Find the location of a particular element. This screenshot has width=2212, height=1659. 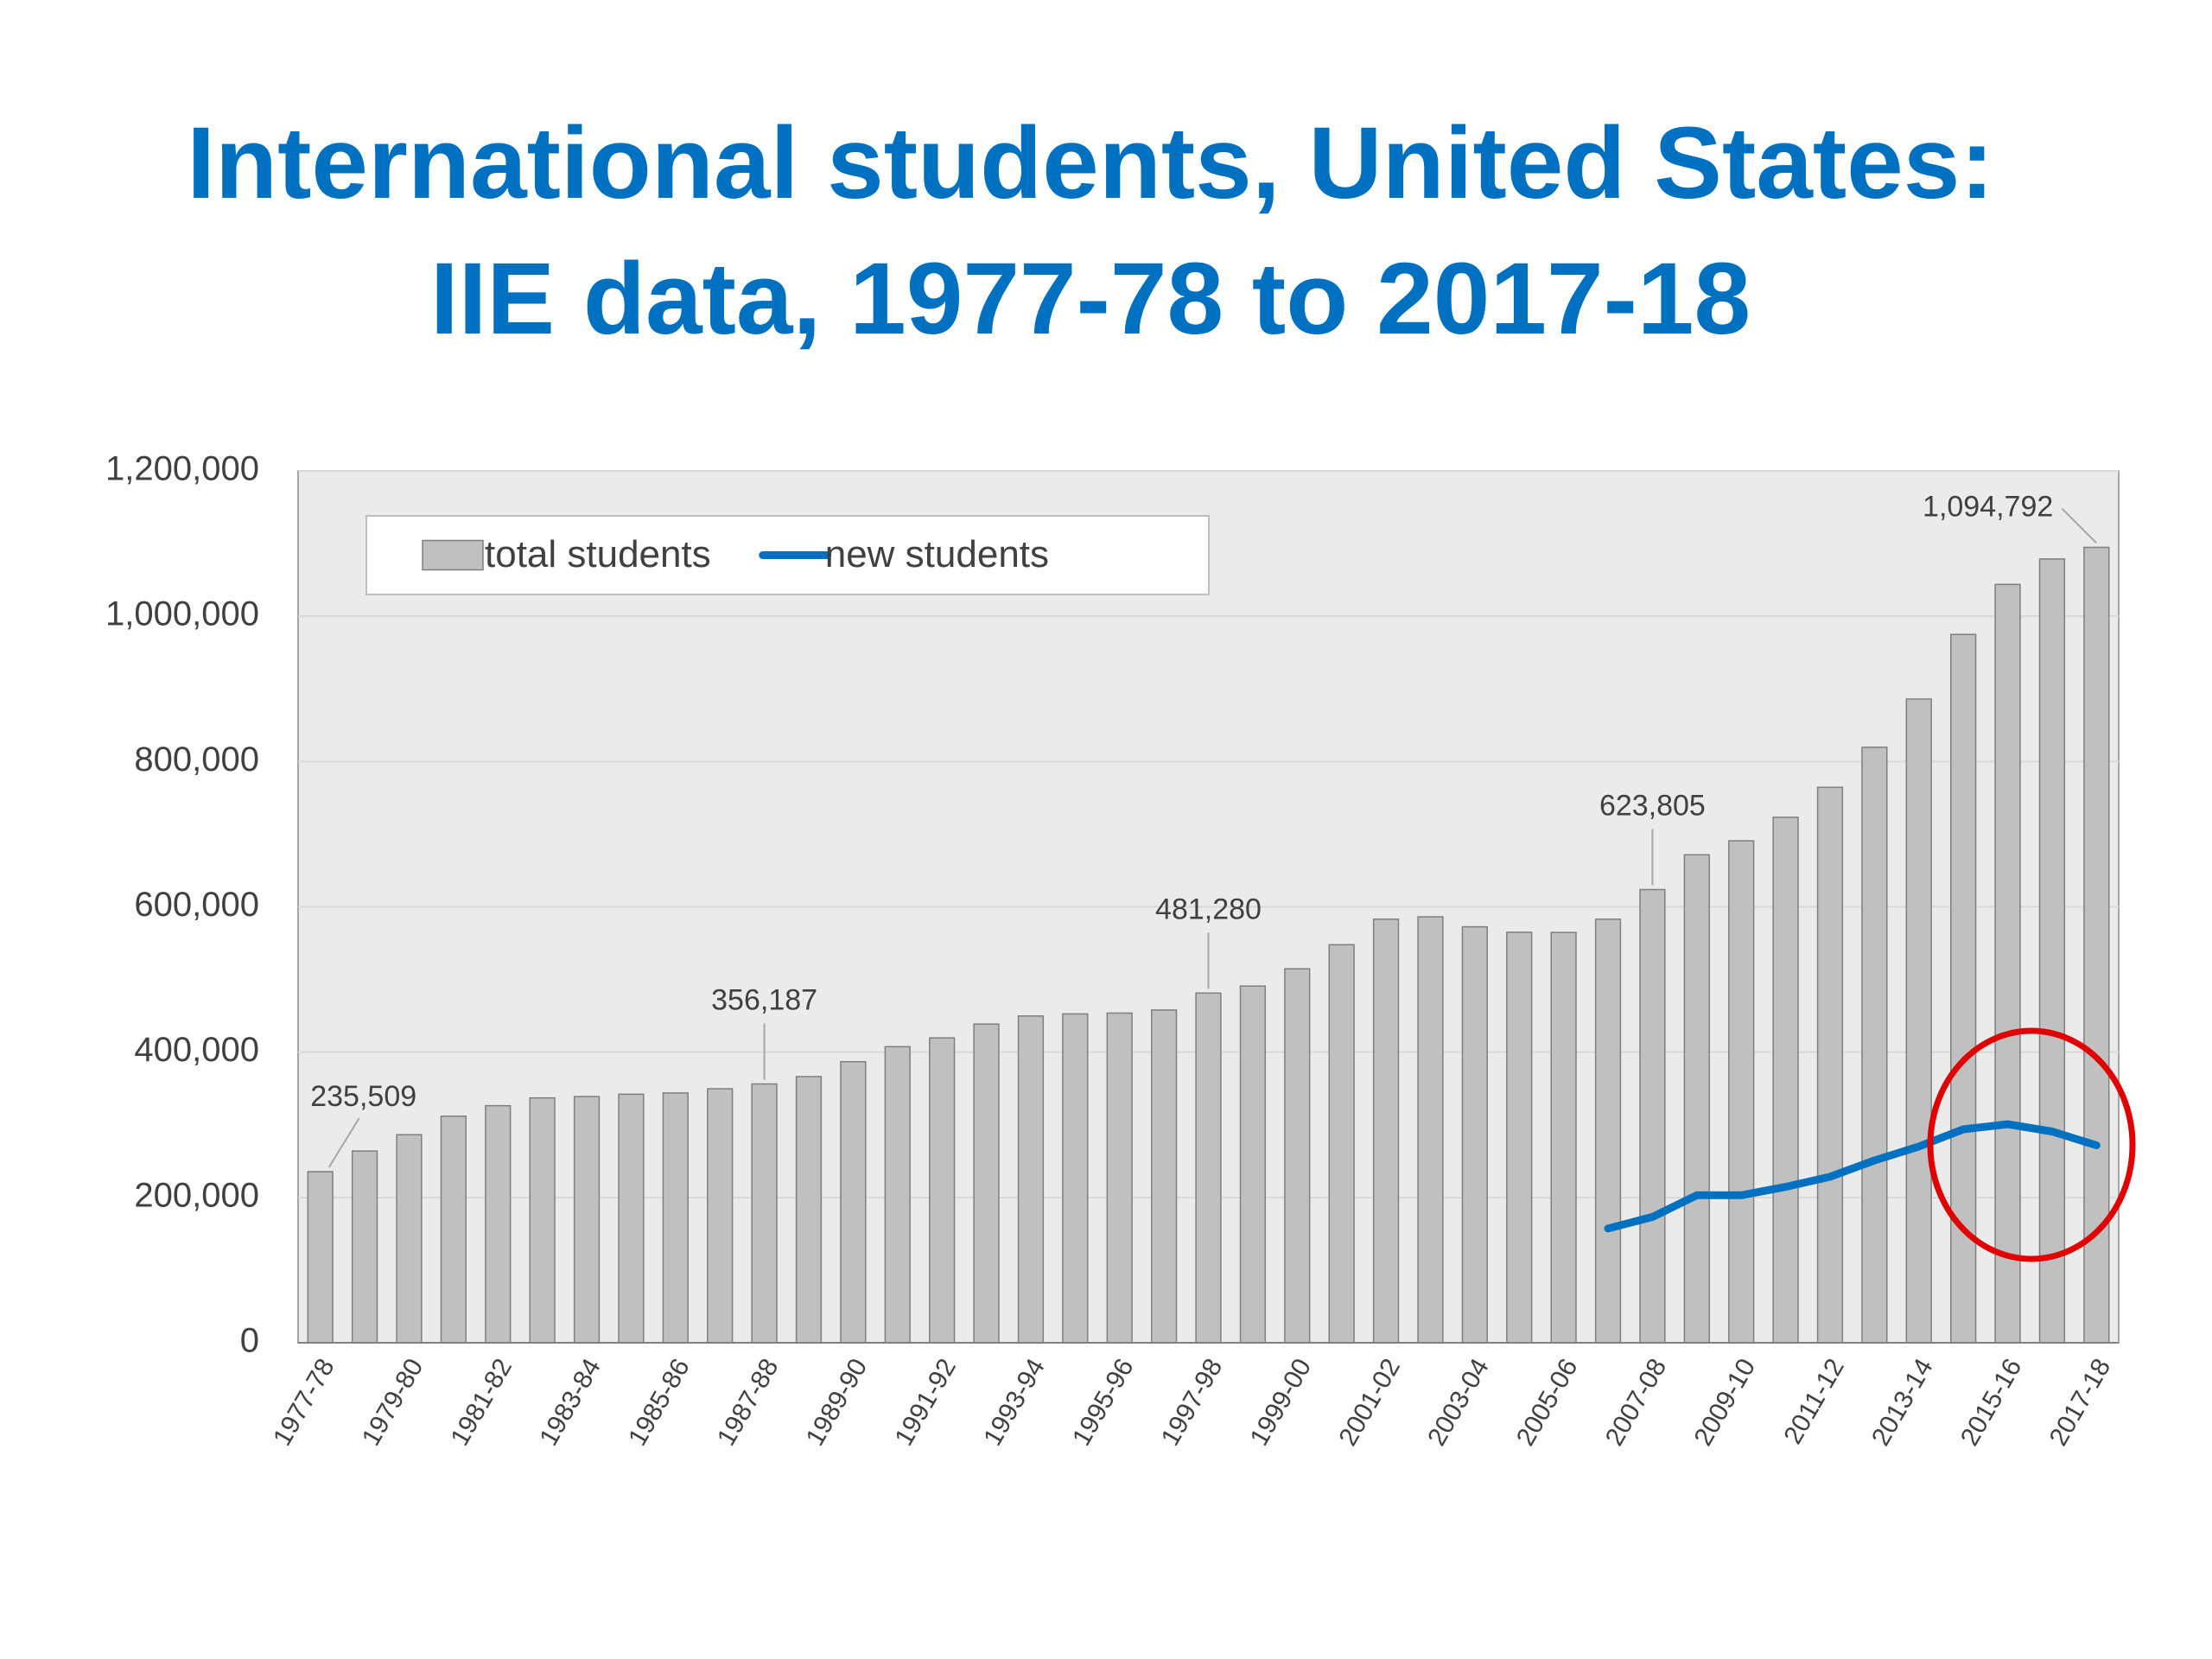

data-label: 623,805 is located at coordinates (1652, 805).